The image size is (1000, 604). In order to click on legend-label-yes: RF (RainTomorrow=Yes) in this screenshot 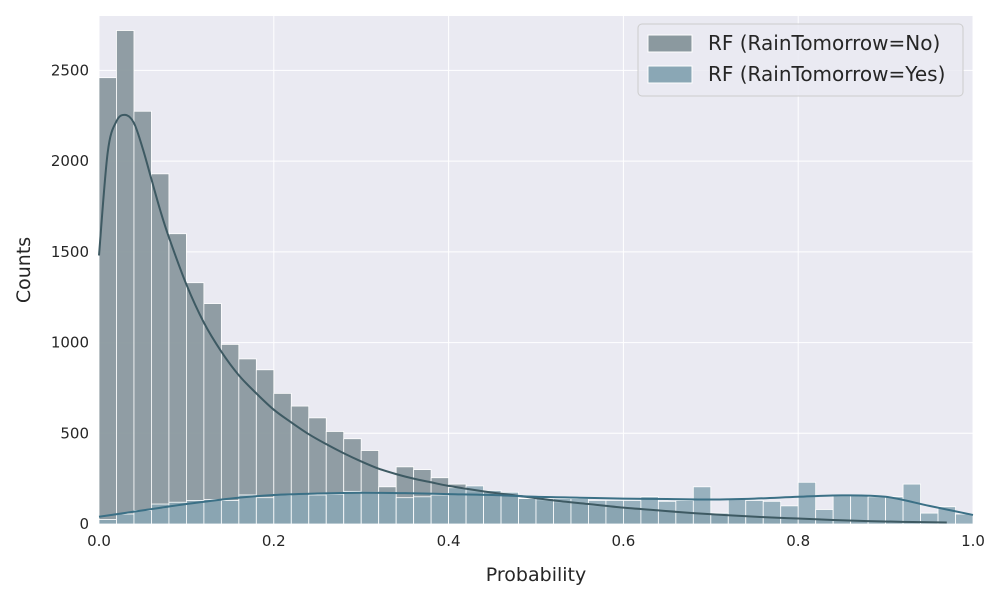, I will do `click(826, 74)`.